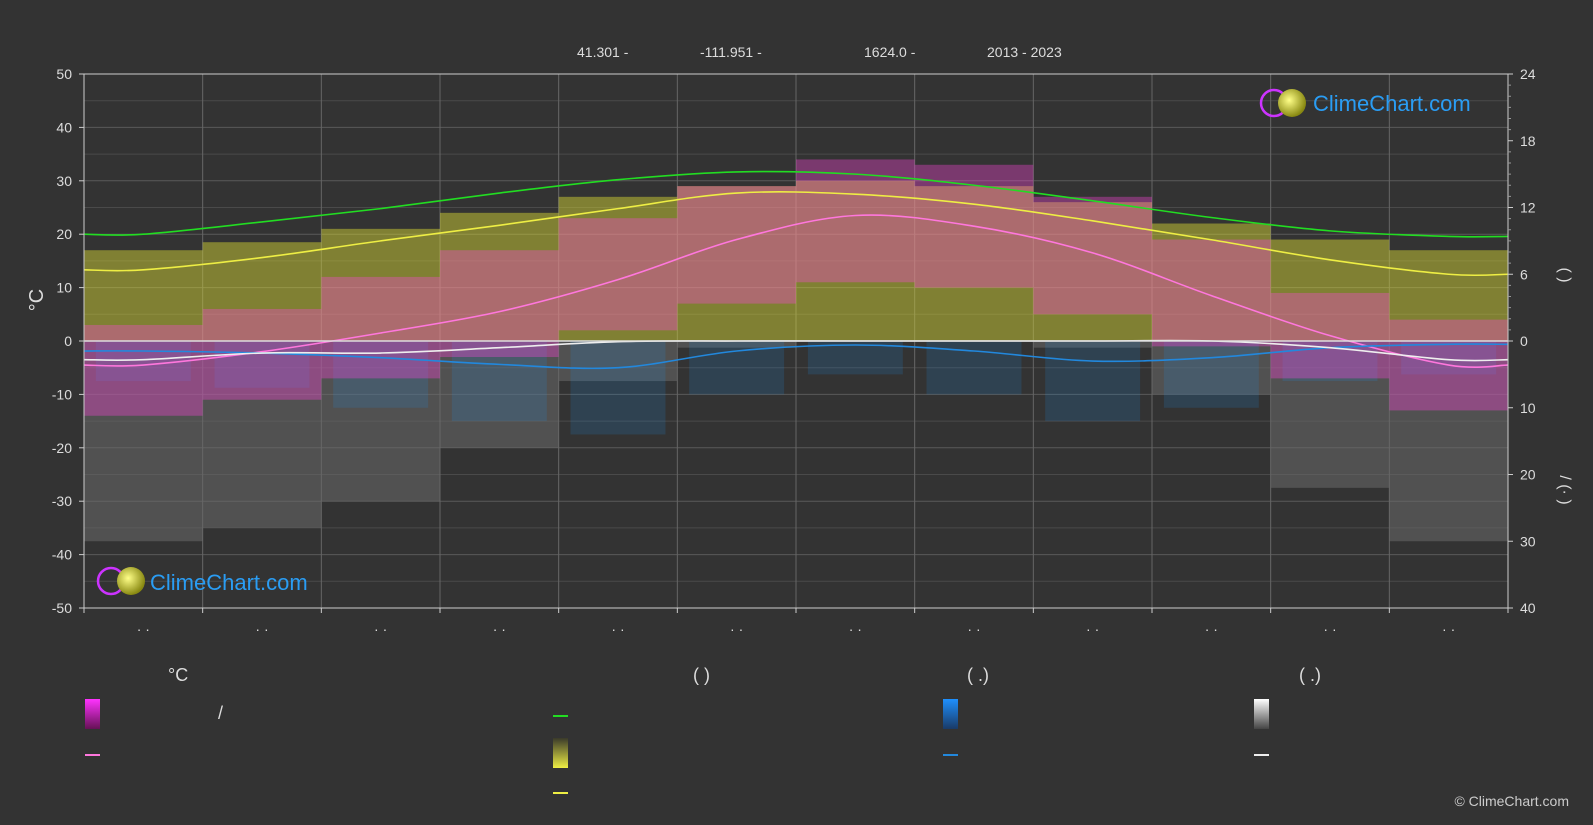 Image resolution: width=1593 pixels, height=825 pixels. What do you see at coordinates (92, 714) in the screenshot?
I see `legend-temp-range-swatch` at bounding box center [92, 714].